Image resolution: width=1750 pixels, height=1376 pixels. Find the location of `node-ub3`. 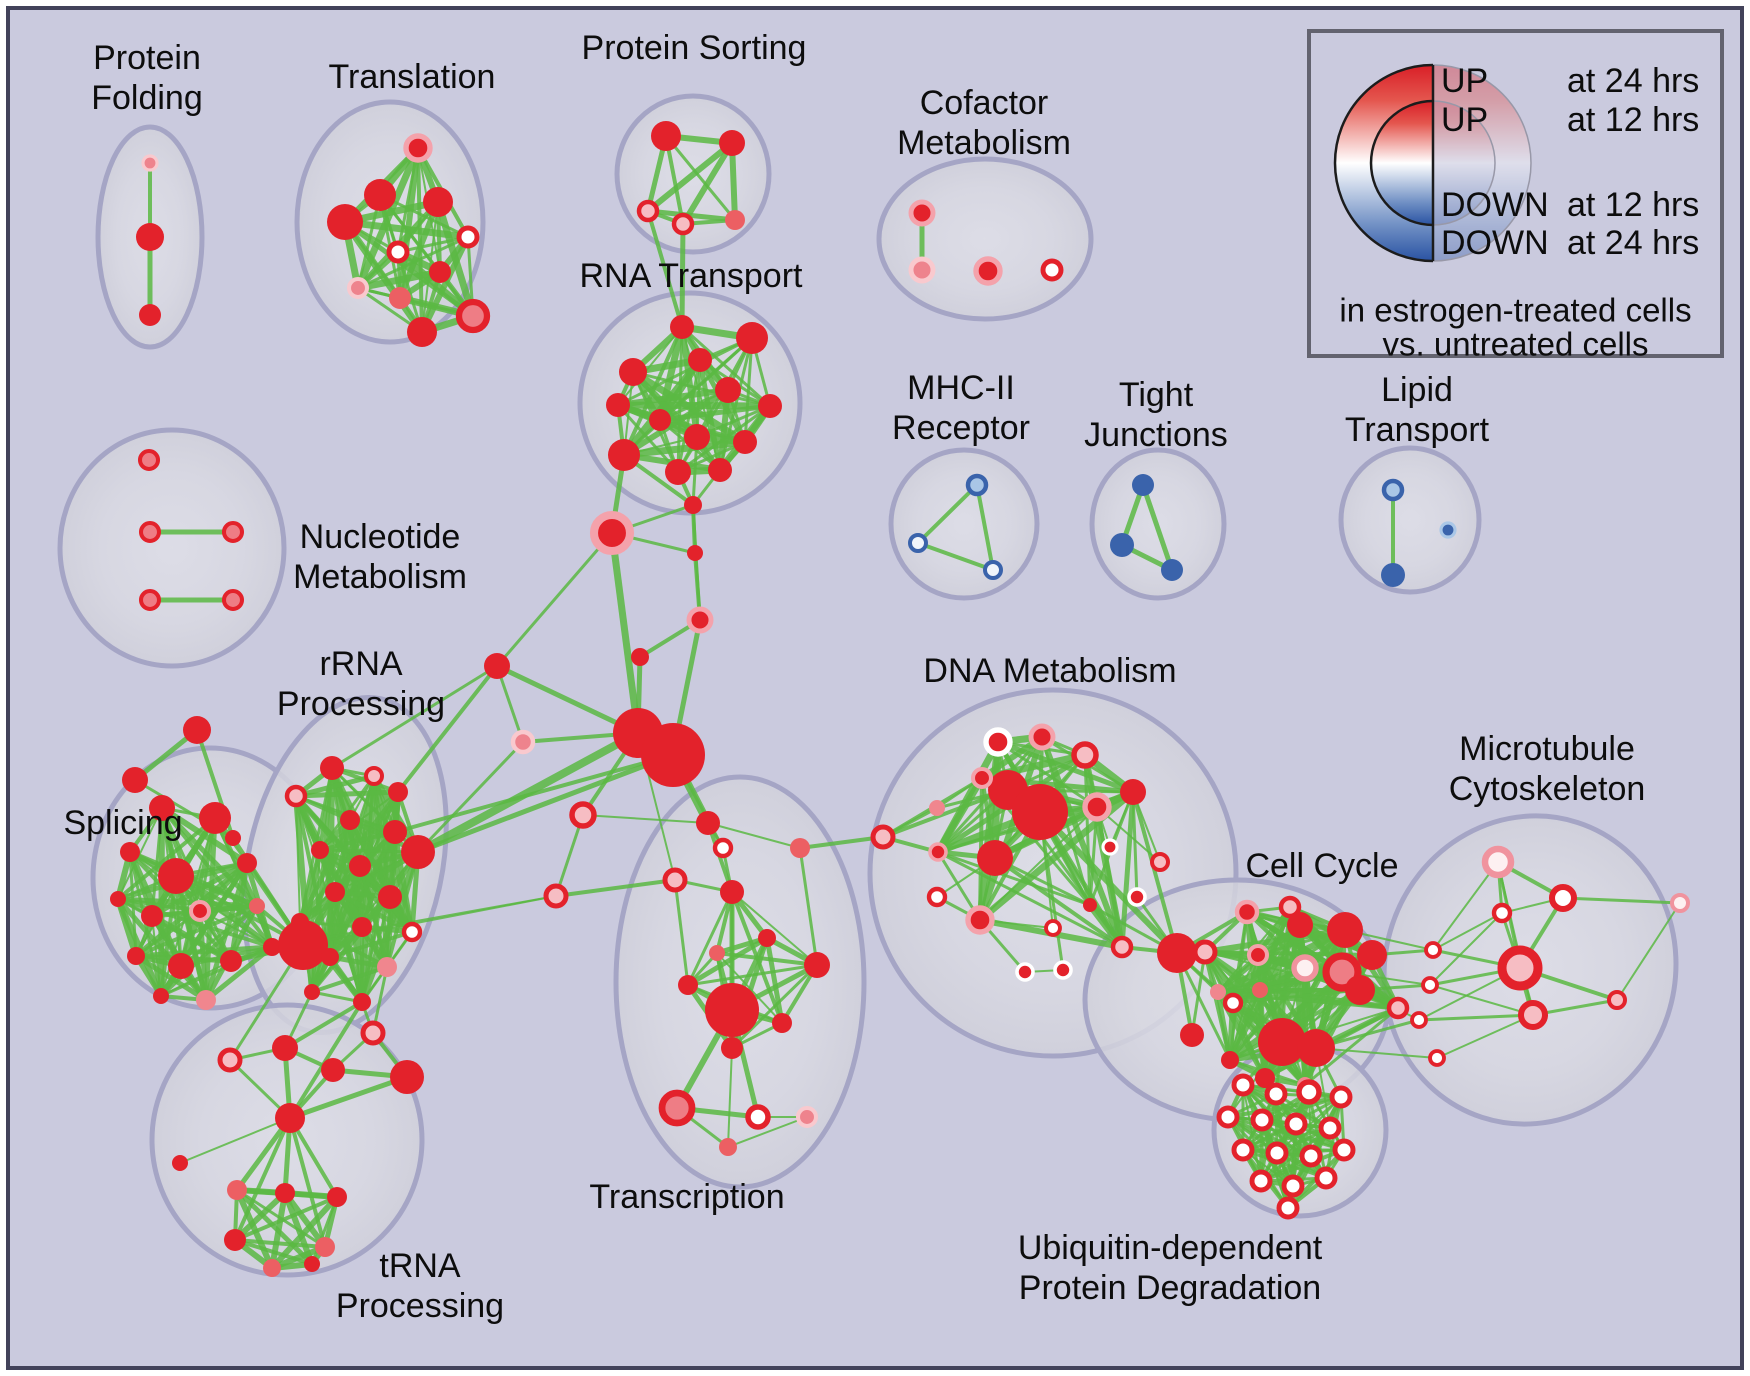

node-ub3 is located at coordinates (1309, 1092).